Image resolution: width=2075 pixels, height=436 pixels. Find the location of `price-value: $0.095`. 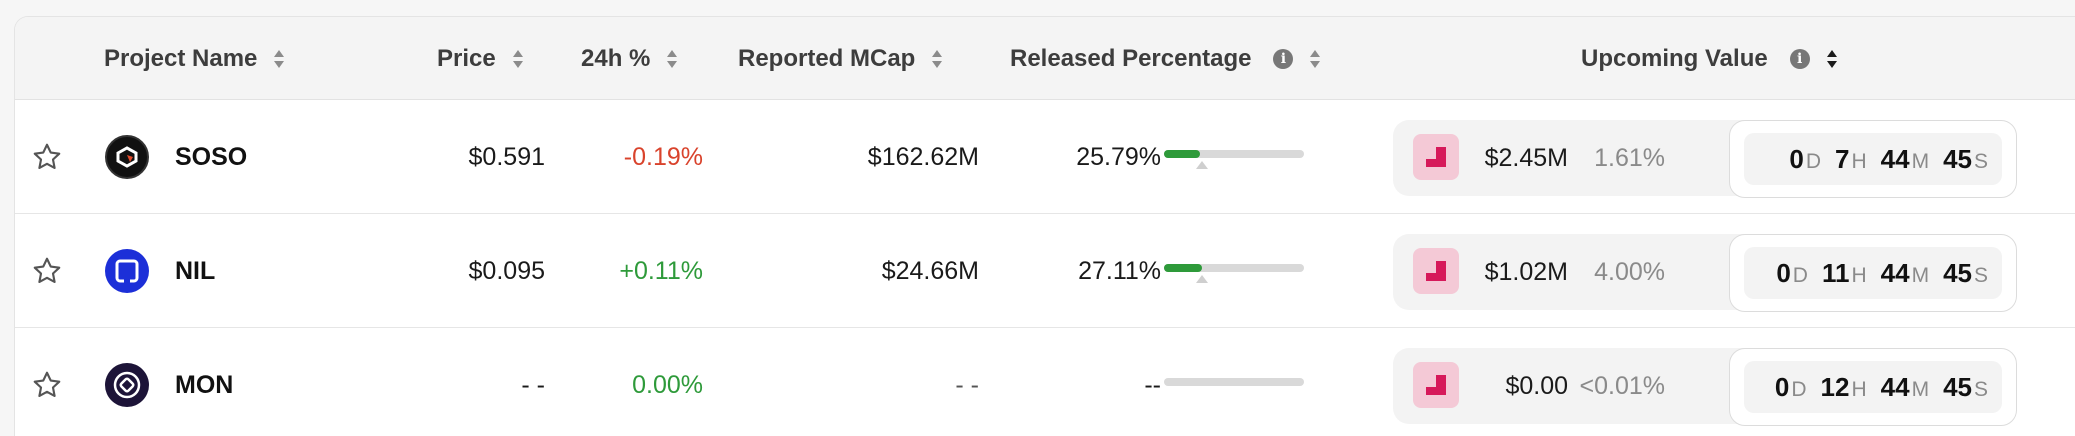

price-value: $0.095 is located at coordinates (506, 270).